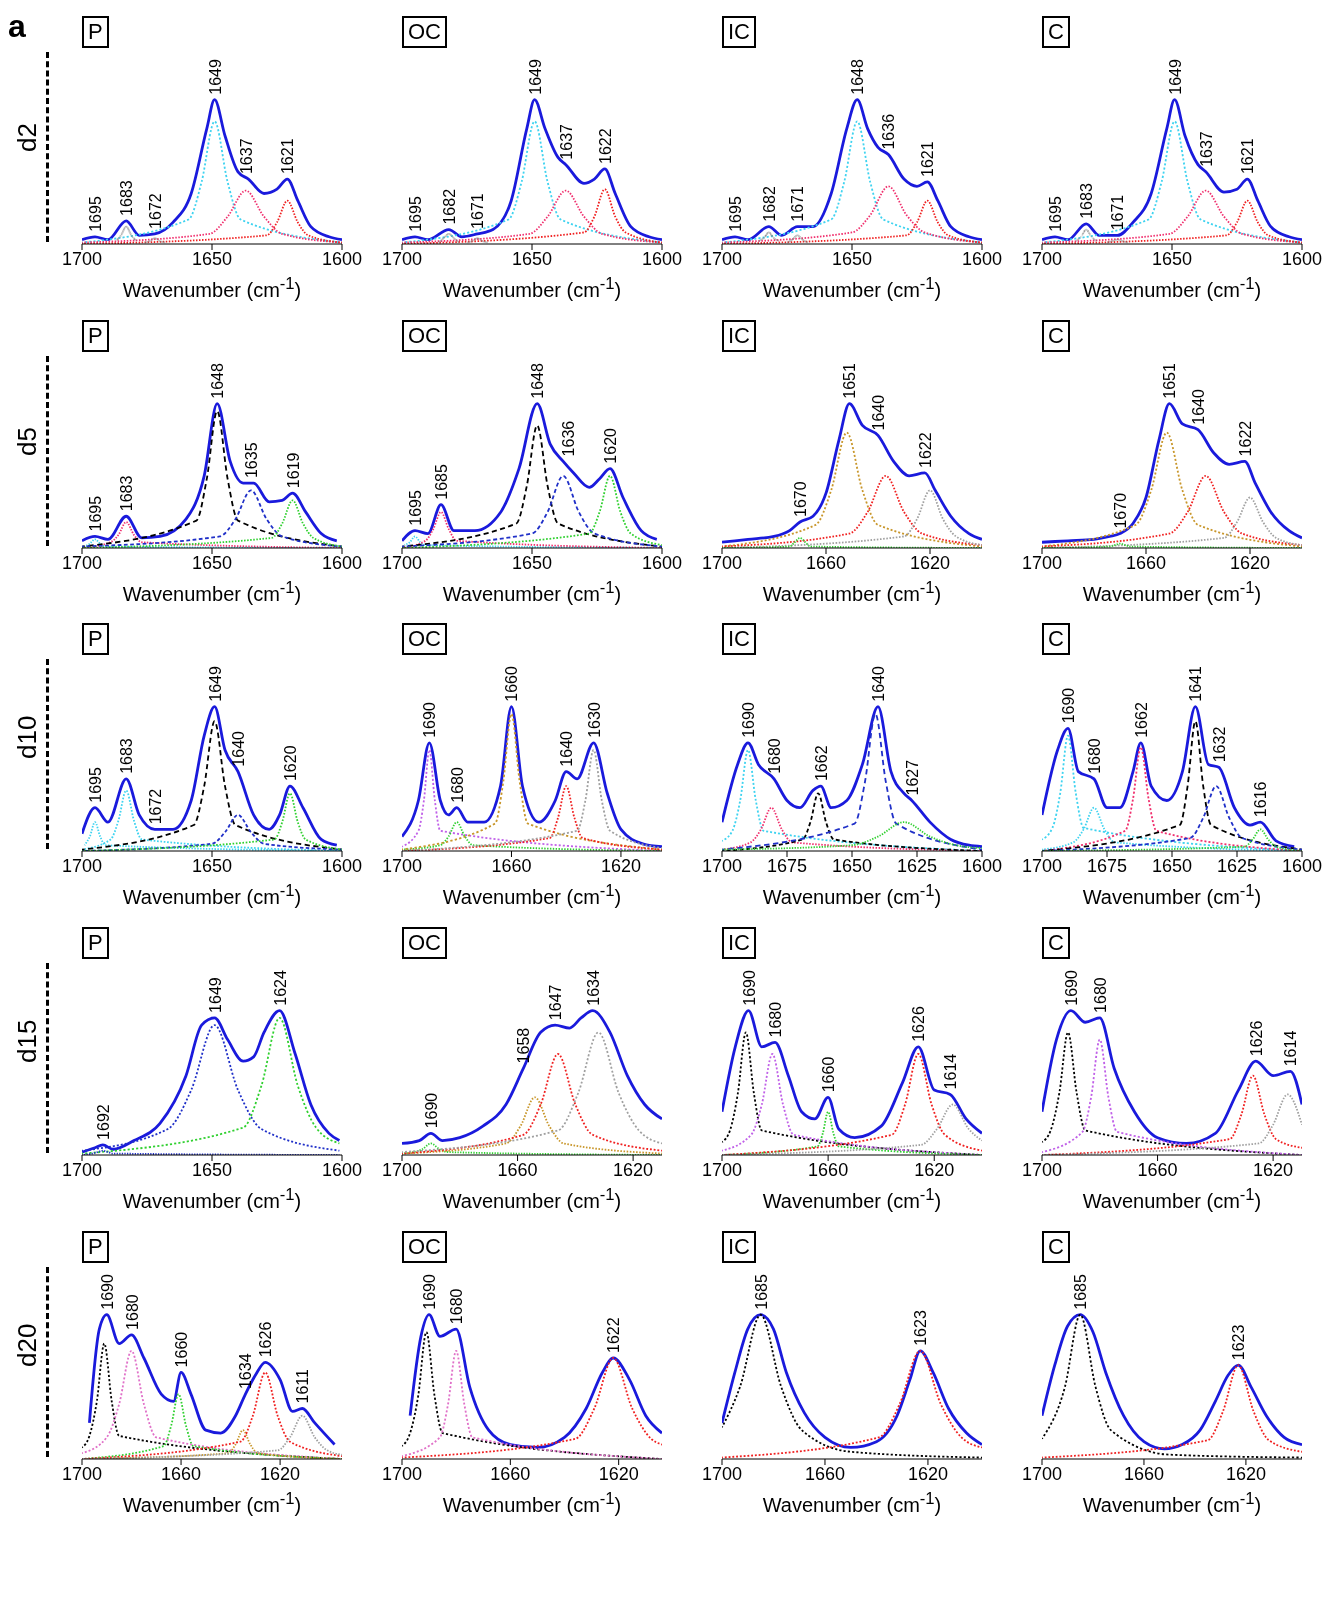 This screenshot has width=1330, height=1607. What do you see at coordinates (850, 380) in the screenshot?
I see `annotation: 1651` at bounding box center [850, 380].